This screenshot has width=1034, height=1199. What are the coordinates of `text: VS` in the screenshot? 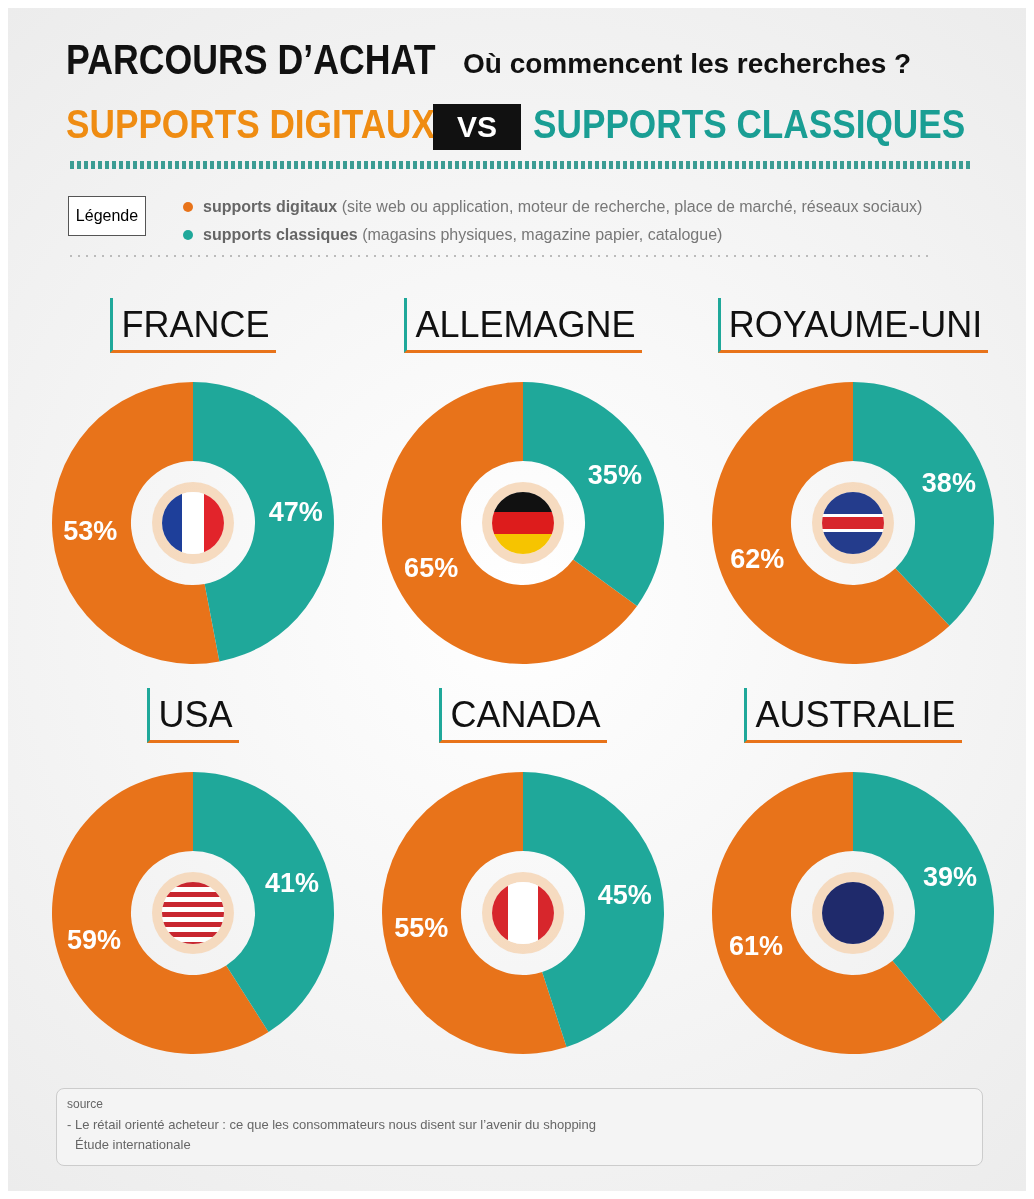 It's located at (477, 127).